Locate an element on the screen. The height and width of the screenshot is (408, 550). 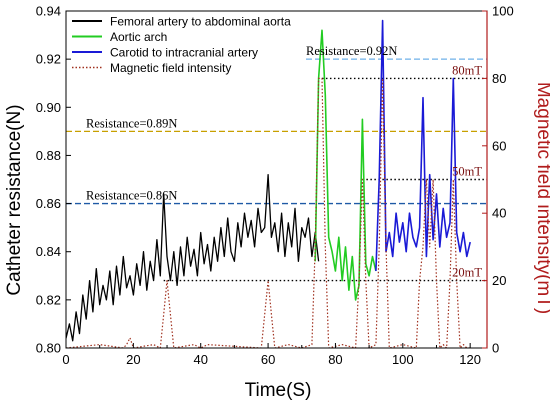
y2-tick-label: 20 is located at coordinates (499, 280).